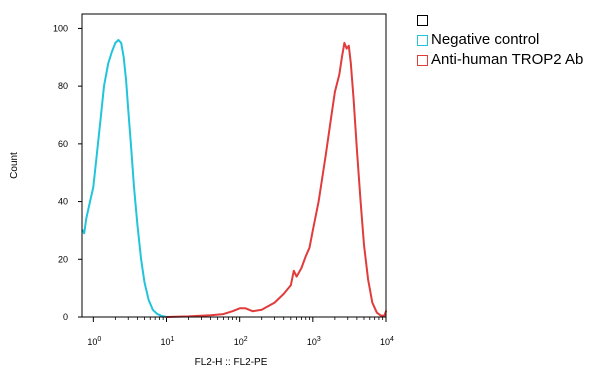 This screenshot has height=375, width=607. What do you see at coordinates (63, 86) in the screenshot?
I see `y-tick-label-80: 80` at bounding box center [63, 86].